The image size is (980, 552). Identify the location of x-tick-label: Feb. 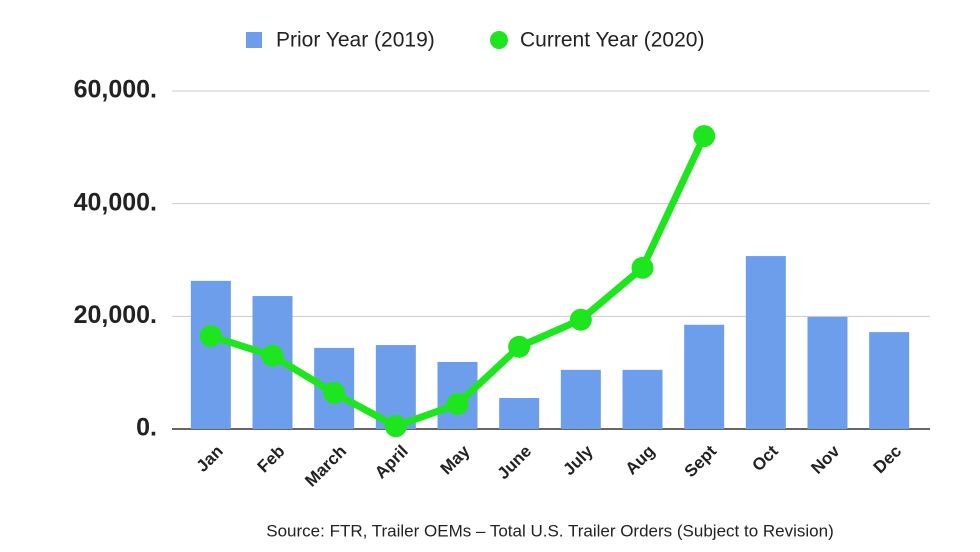
(271, 459).